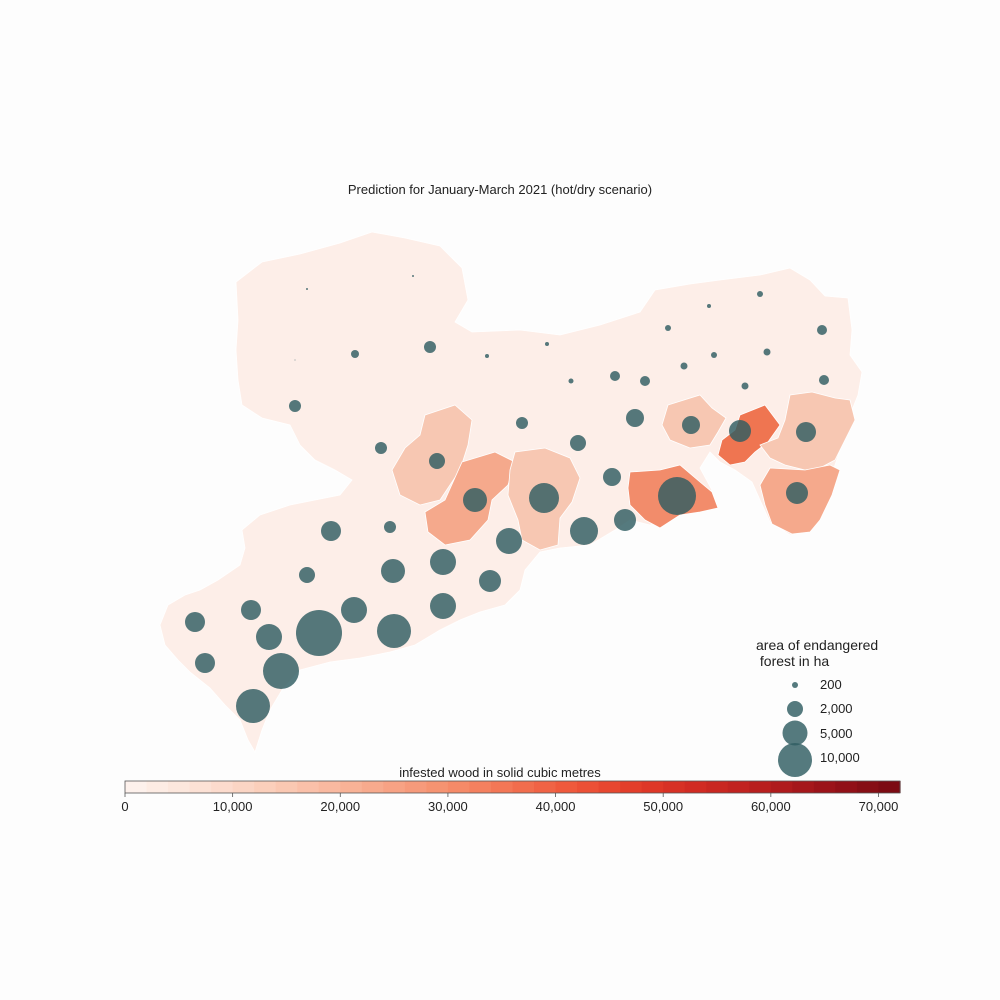  I want to click on colorbar-tick-label: 60,000, so click(770, 806).